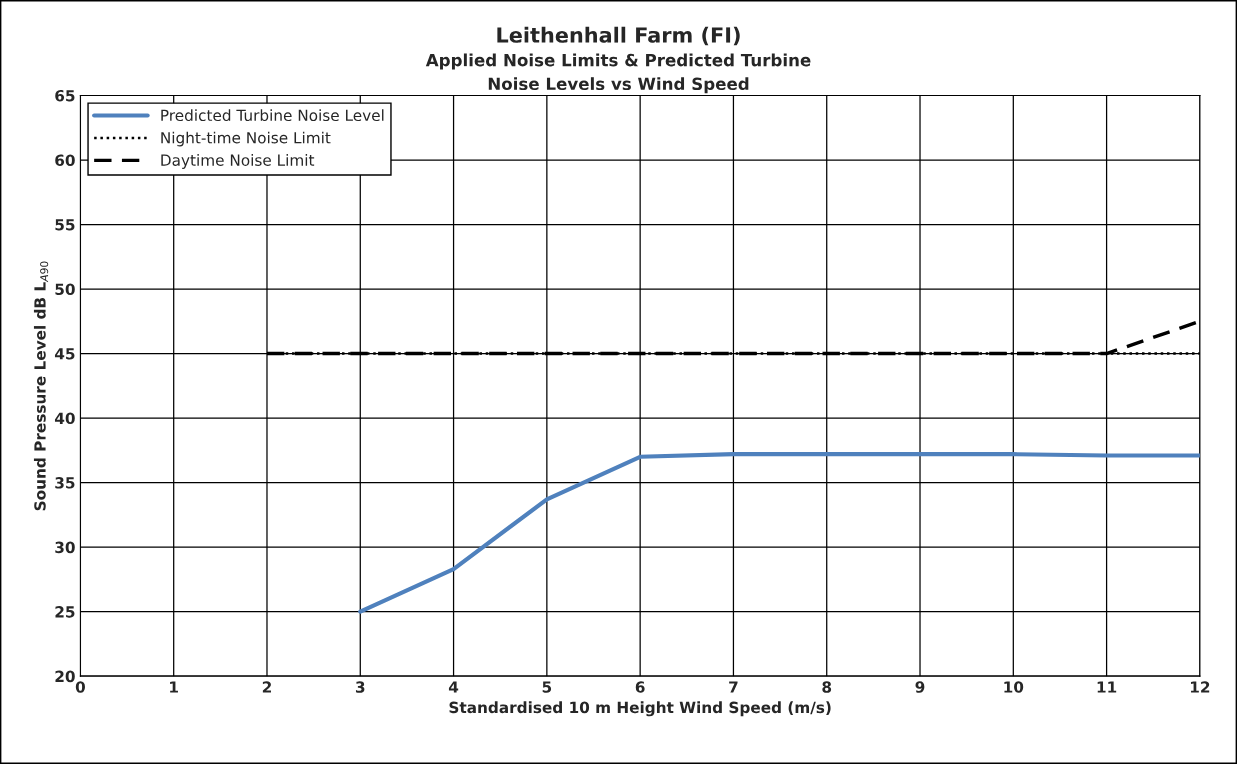 This screenshot has width=1237, height=764. What do you see at coordinates (920, 687) in the screenshot?
I see `x-tick-label: 9` at bounding box center [920, 687].